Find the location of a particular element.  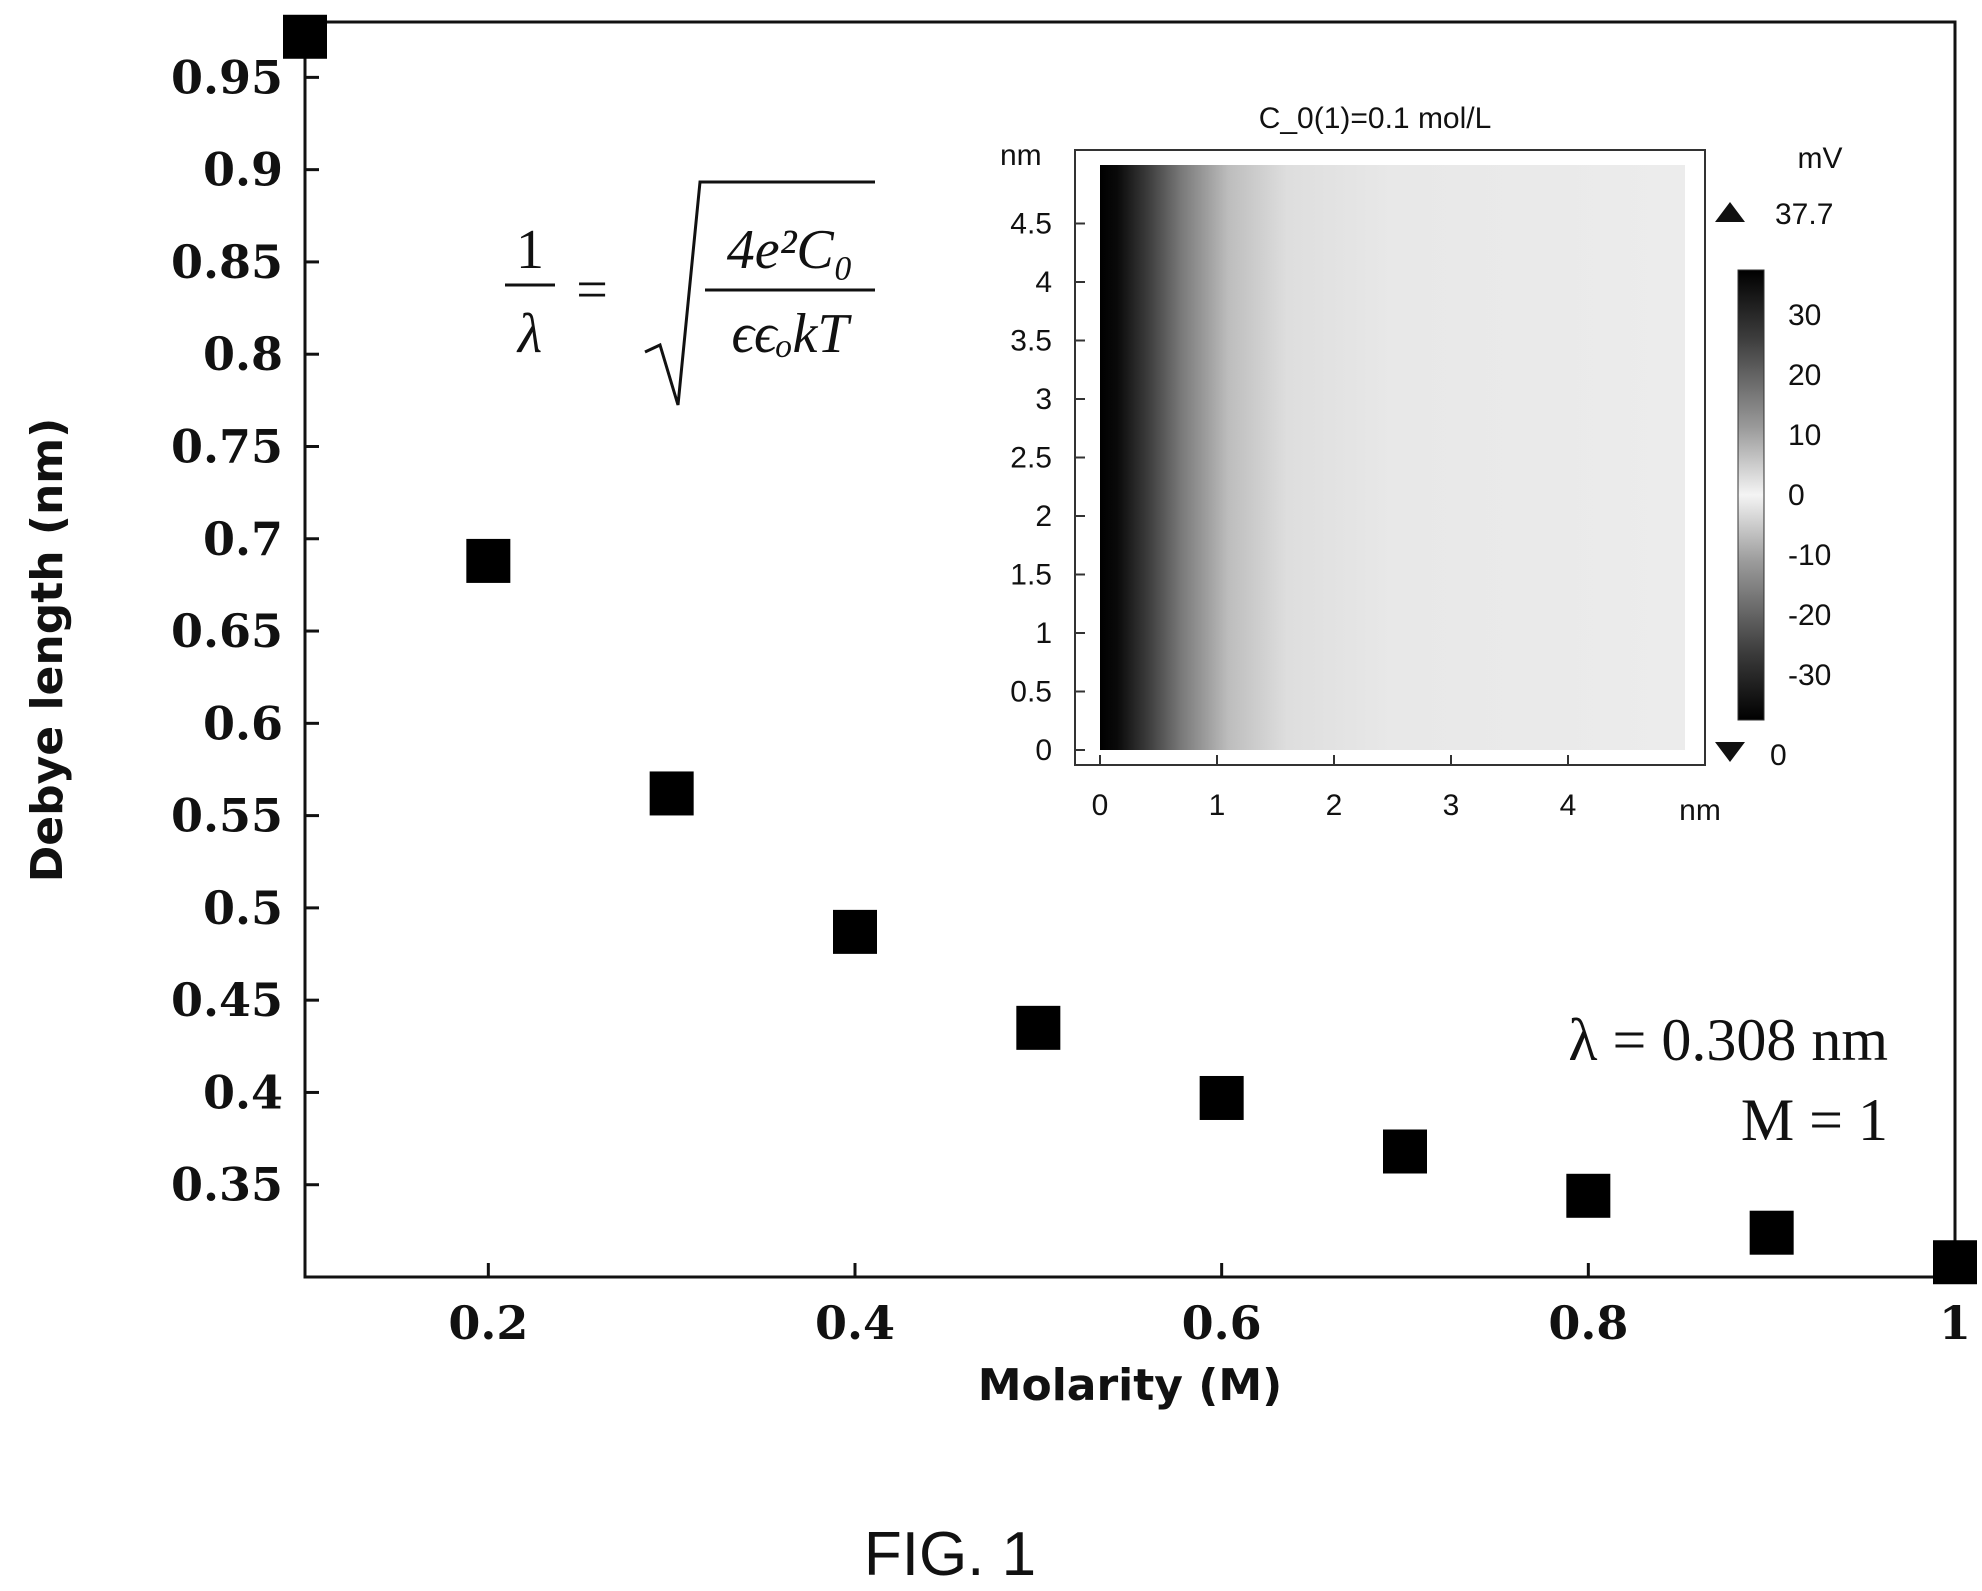

inset-y-tick-label: 1.5 is located at coordinates (1031, 575).